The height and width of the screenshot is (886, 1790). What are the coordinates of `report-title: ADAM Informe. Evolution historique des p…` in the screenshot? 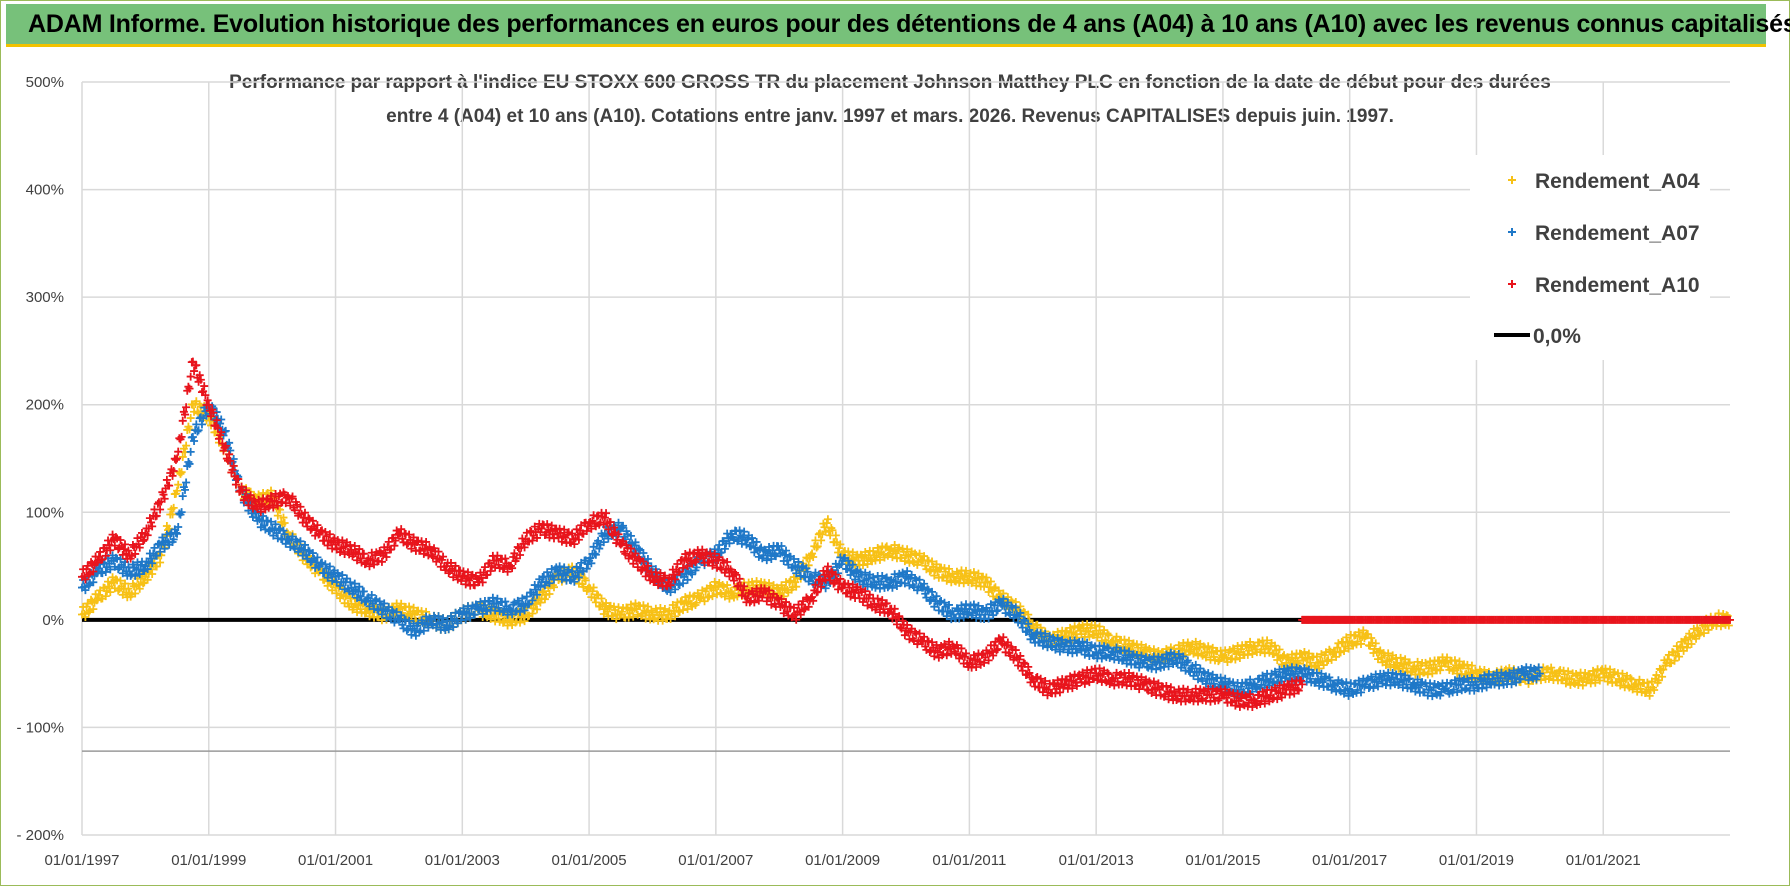 It's located at (909, 24).